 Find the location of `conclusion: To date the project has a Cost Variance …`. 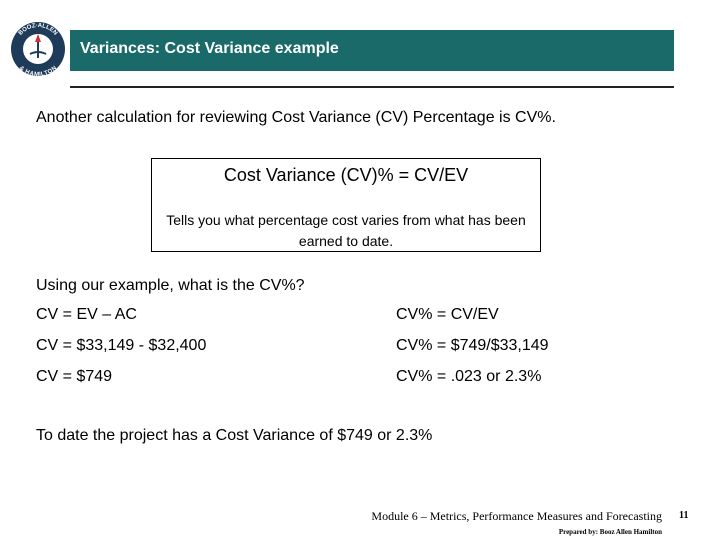

conclusion: To date the project has a Cost Variance … is located at coordinates (234, 435).